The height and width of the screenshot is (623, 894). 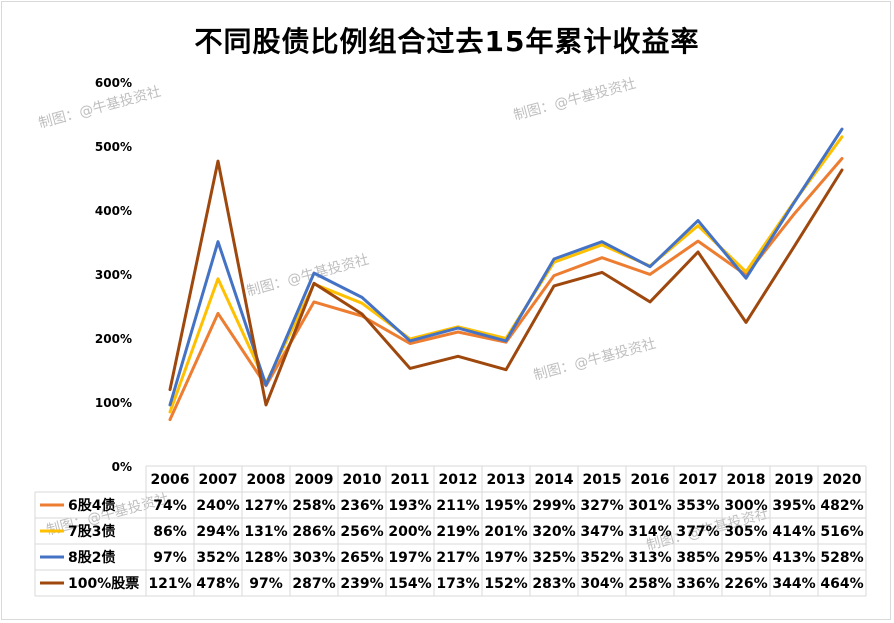 I want to click on category-label: 2013, so click(x=506, y=480).